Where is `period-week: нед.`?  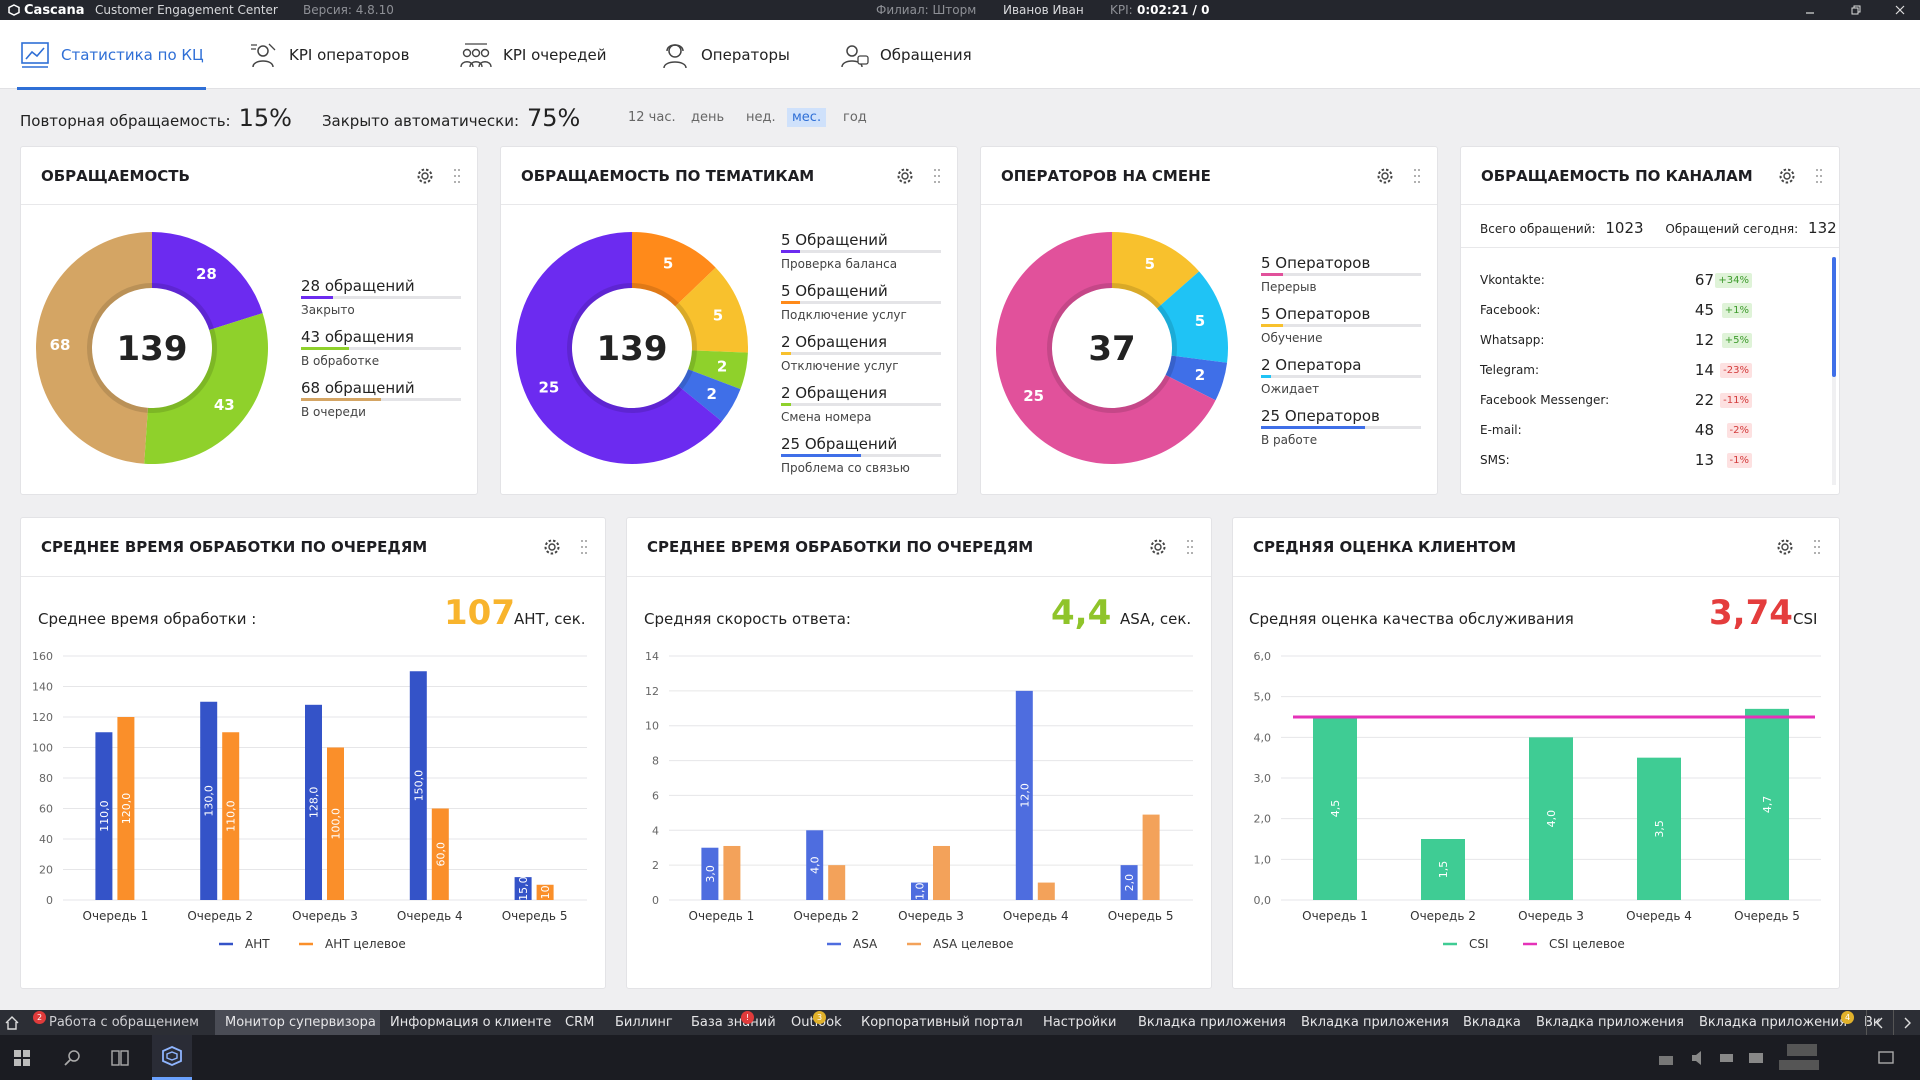
period-week: нед. is located at coordinates (761, 117).